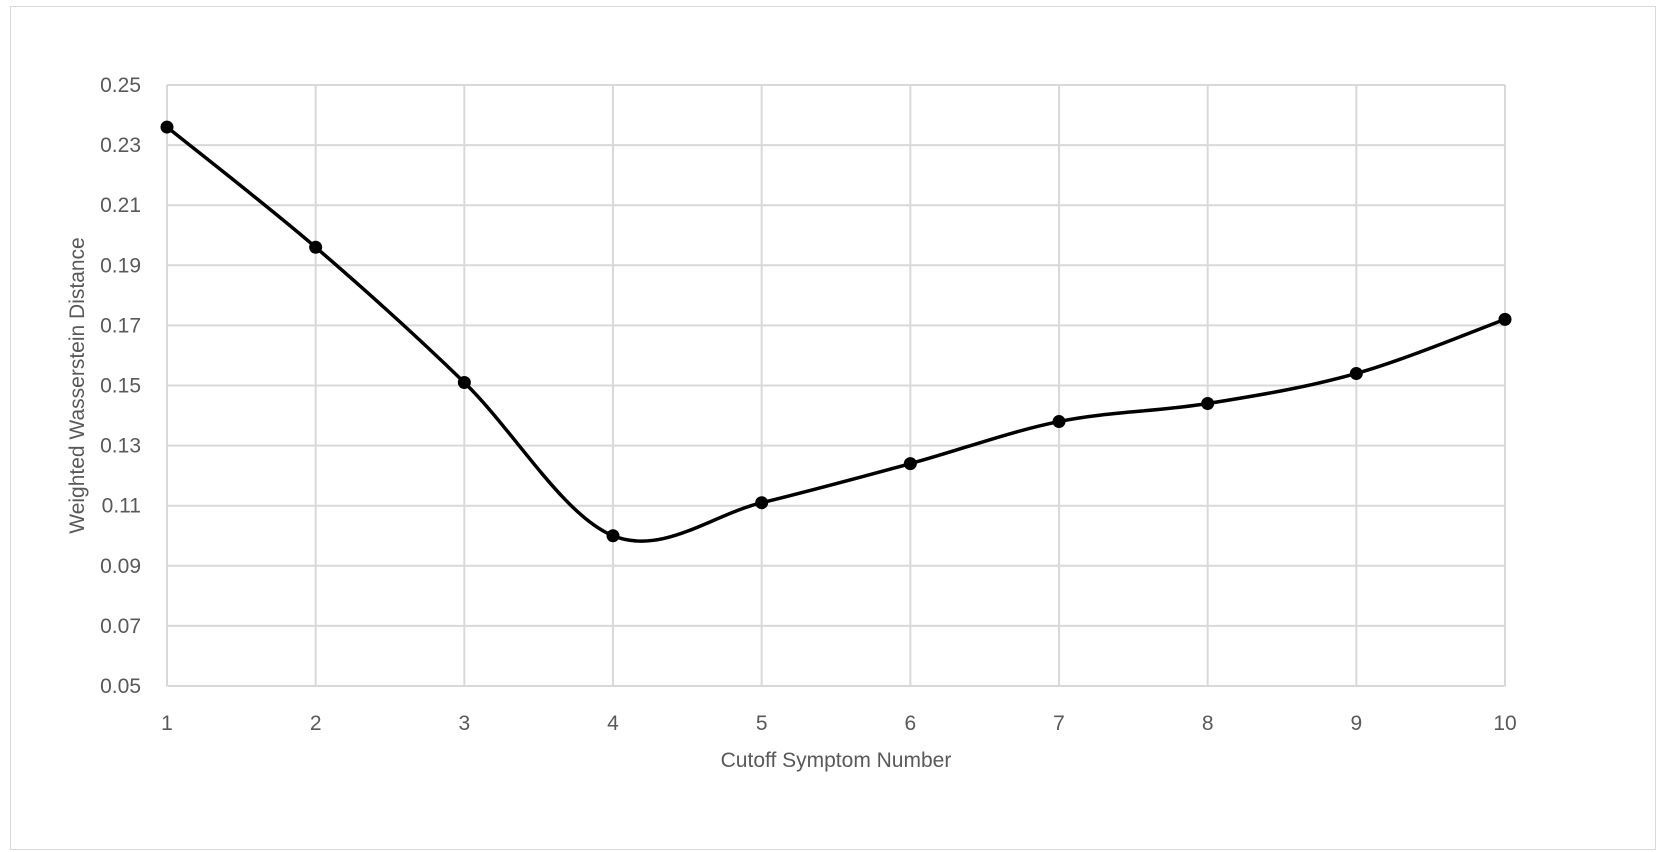 This screenshot has width=1658, height=852. I want to click on x-tick-label: 5, so click(762, 723).